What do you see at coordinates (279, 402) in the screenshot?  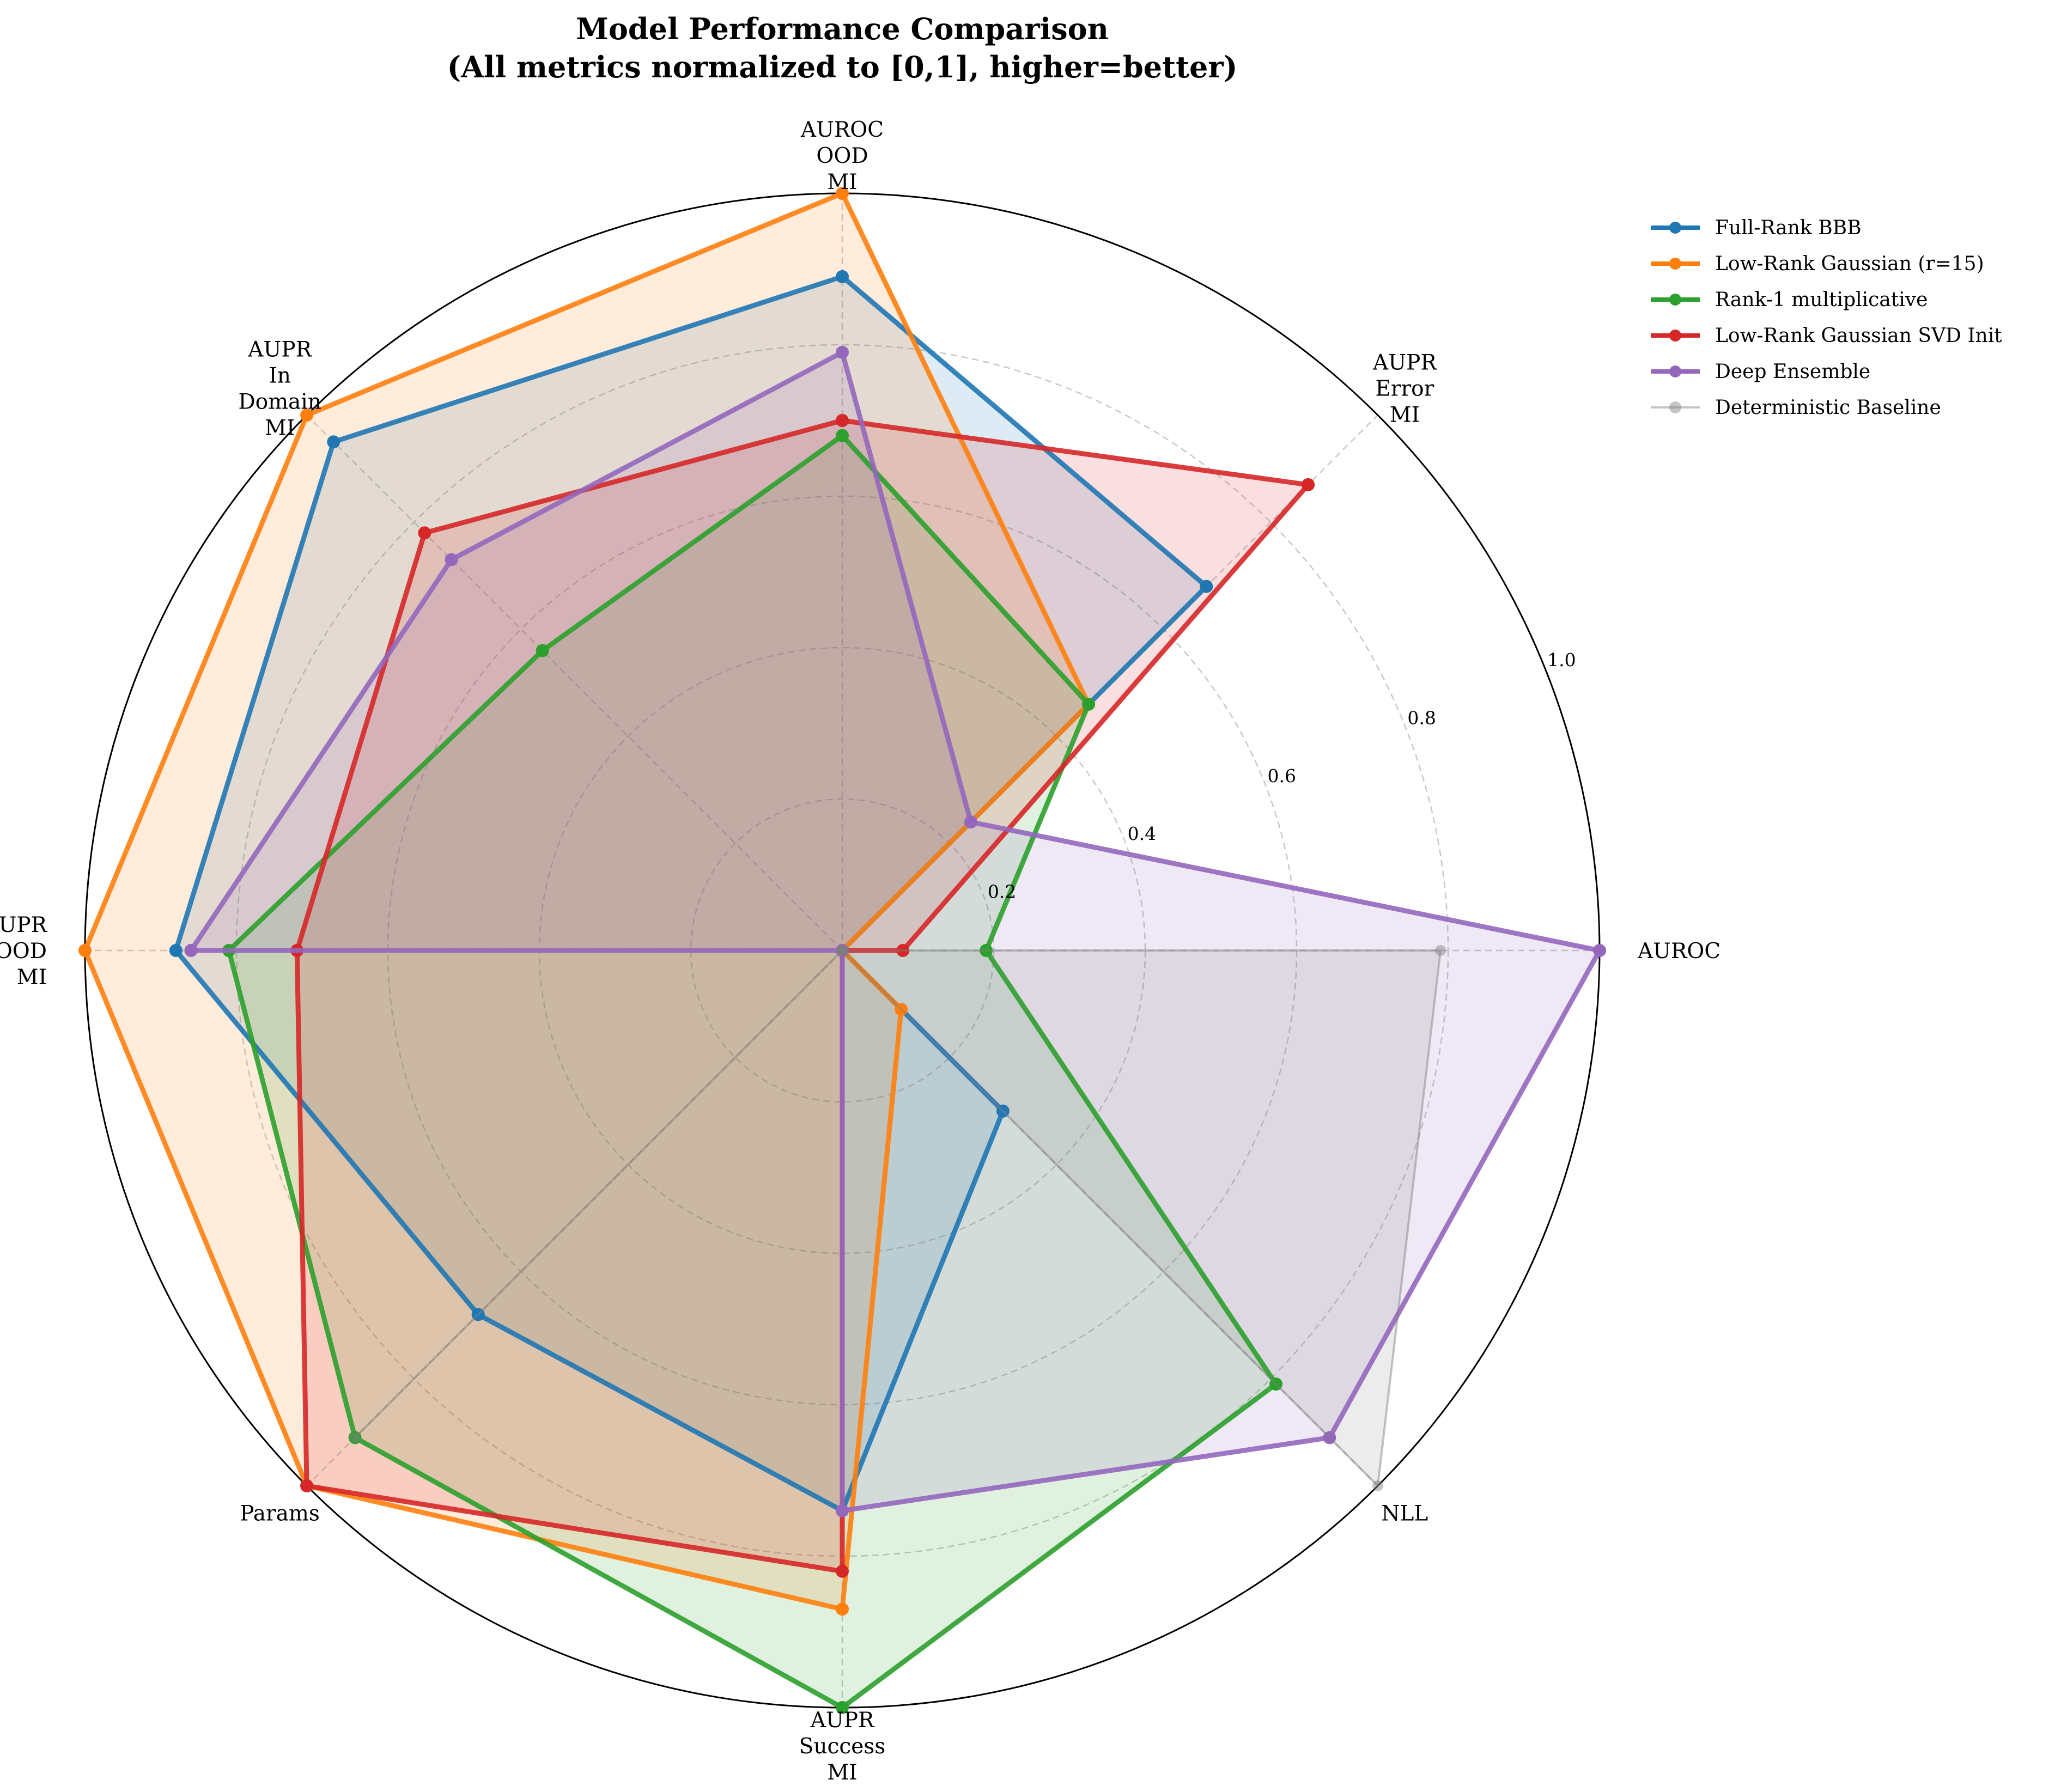 I see `axis-label: Domain` at bounding box center [279, 402].